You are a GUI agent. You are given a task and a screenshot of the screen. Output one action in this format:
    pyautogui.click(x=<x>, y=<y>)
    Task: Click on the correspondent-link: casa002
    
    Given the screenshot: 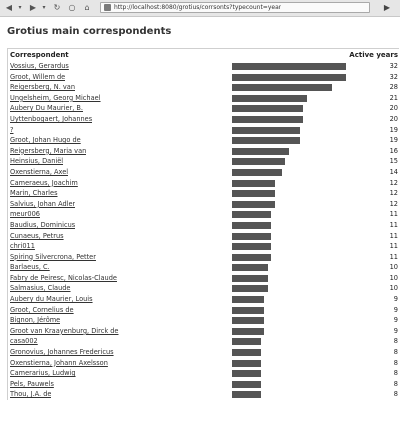 What is the action you would take?
    pyautogui.click(x=24, y=341)
    